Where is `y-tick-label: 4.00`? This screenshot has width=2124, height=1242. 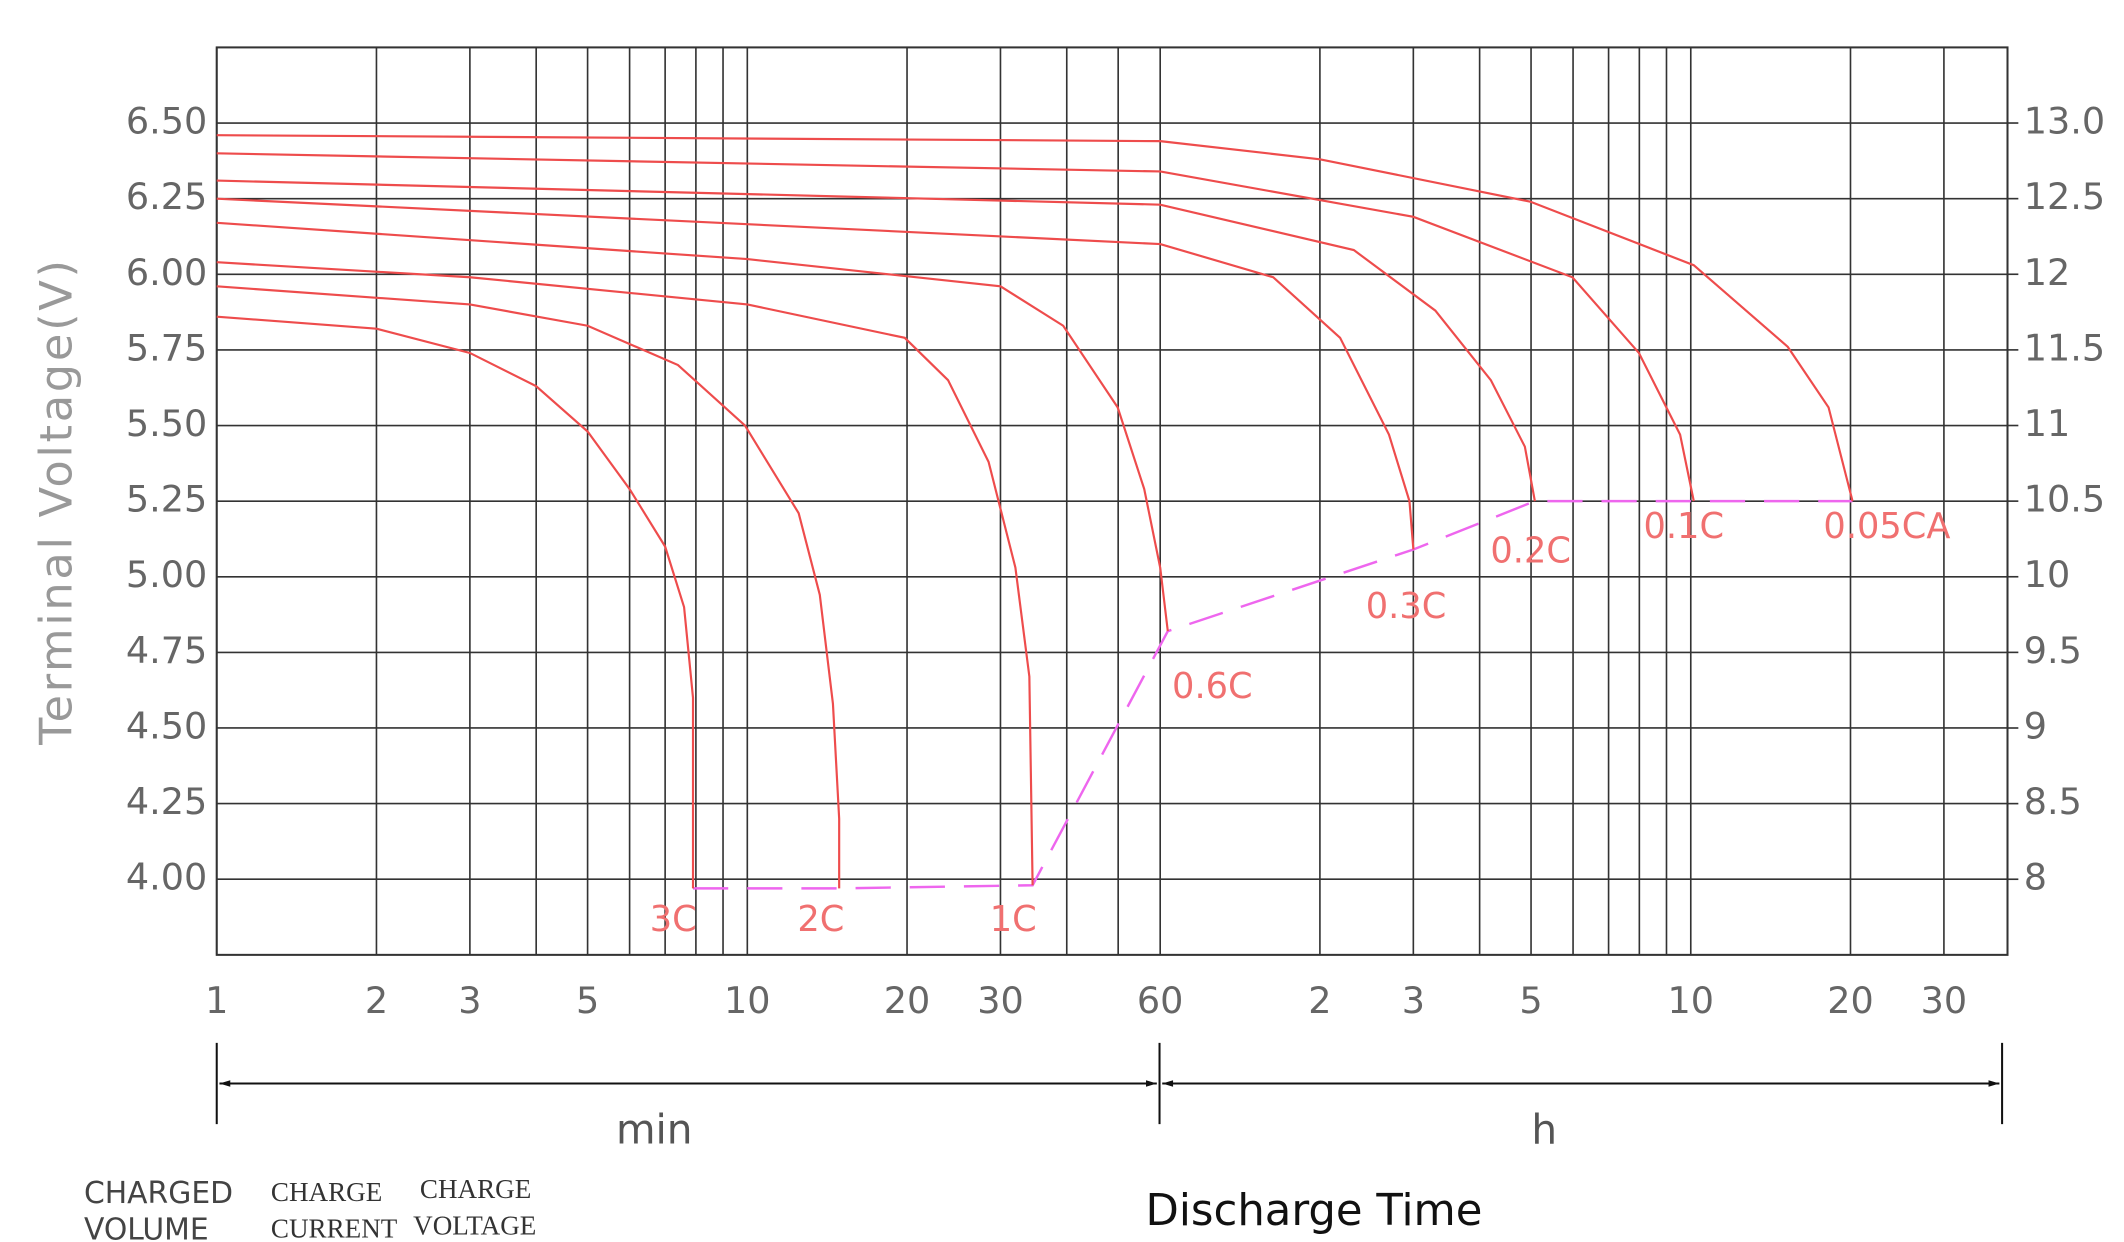 y-tick-label: 4.00 is located at coordinates (166, 877).